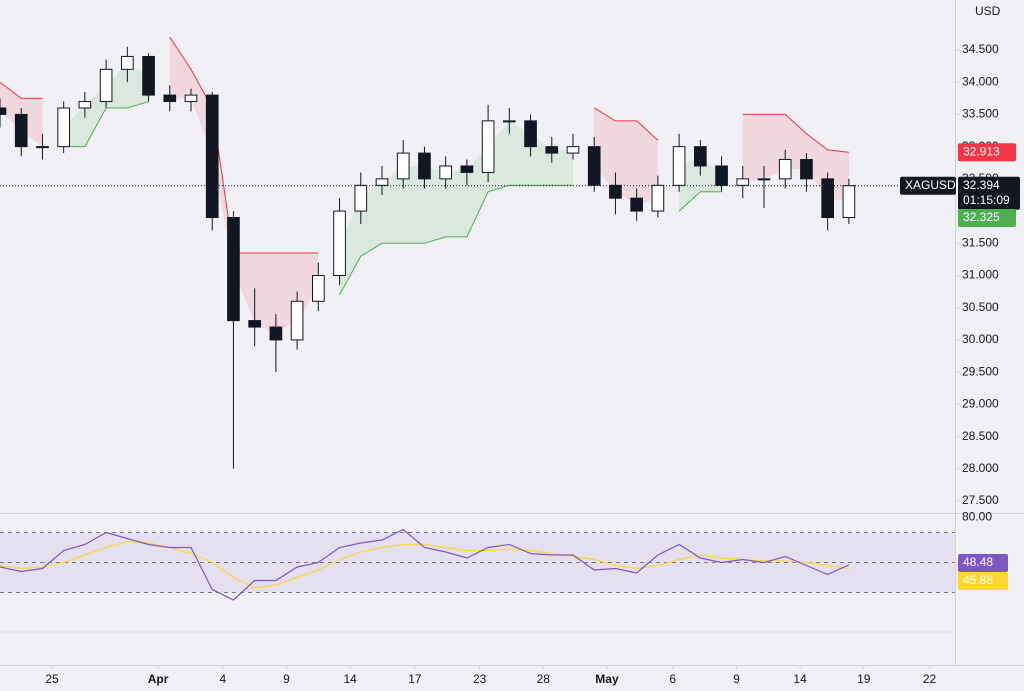  Describe the element at coordinates (930, 679) in the screenshot. I see `x-tick-label: 22` at that location.